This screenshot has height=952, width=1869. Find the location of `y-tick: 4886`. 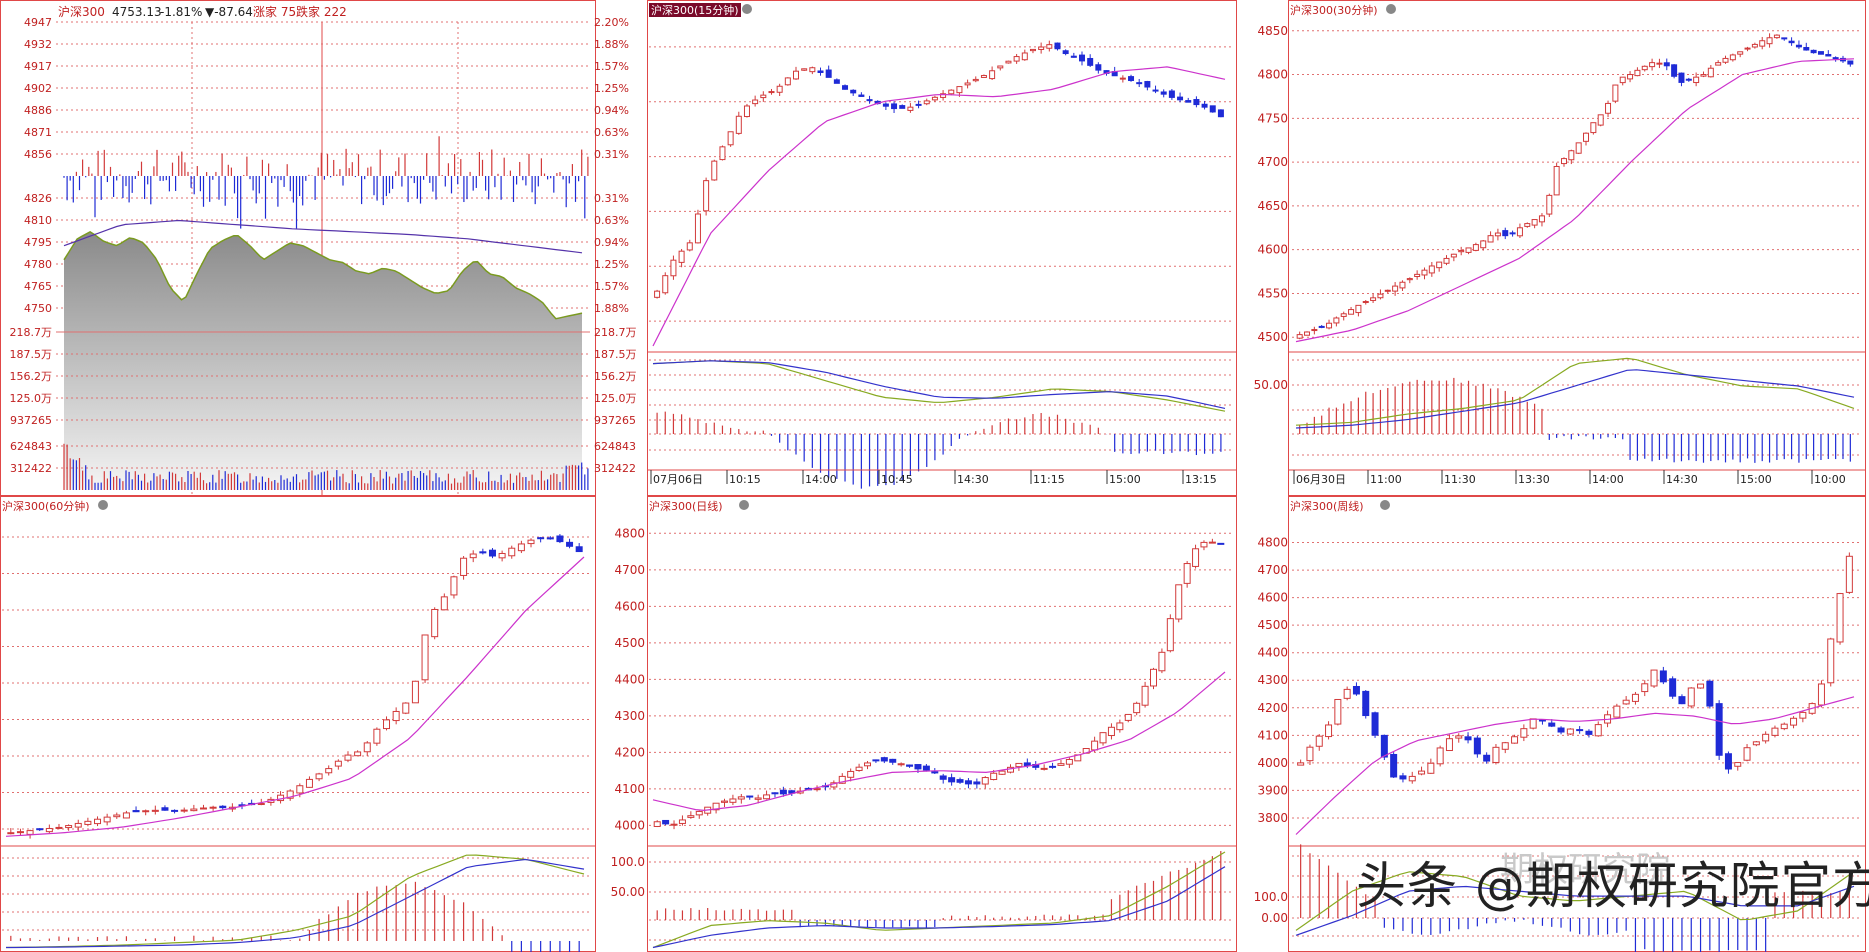

y-tick: 4886 is located at coordinates (38, 110).